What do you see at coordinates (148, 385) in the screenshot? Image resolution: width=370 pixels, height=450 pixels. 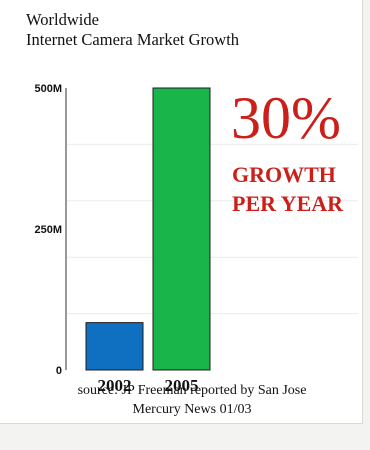 I see `category-labels: 2002 2005` at bounding box center [148, 385].